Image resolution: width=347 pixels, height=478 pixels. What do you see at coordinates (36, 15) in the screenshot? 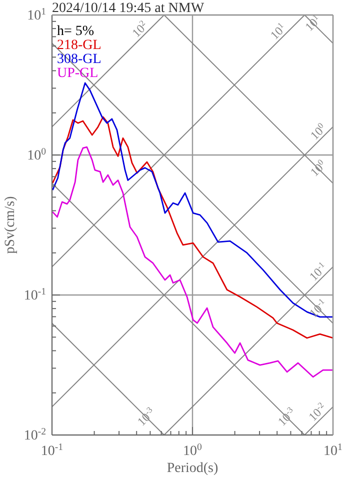
I see `y-tick-label: 10$^{1}$` at bounding box center [36, 15].